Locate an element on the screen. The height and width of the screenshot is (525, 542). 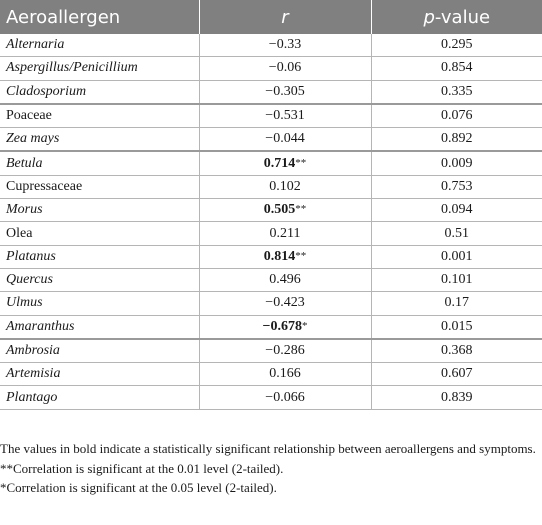
cell-p-value: 0.839 is located at coordinates (456, 397).